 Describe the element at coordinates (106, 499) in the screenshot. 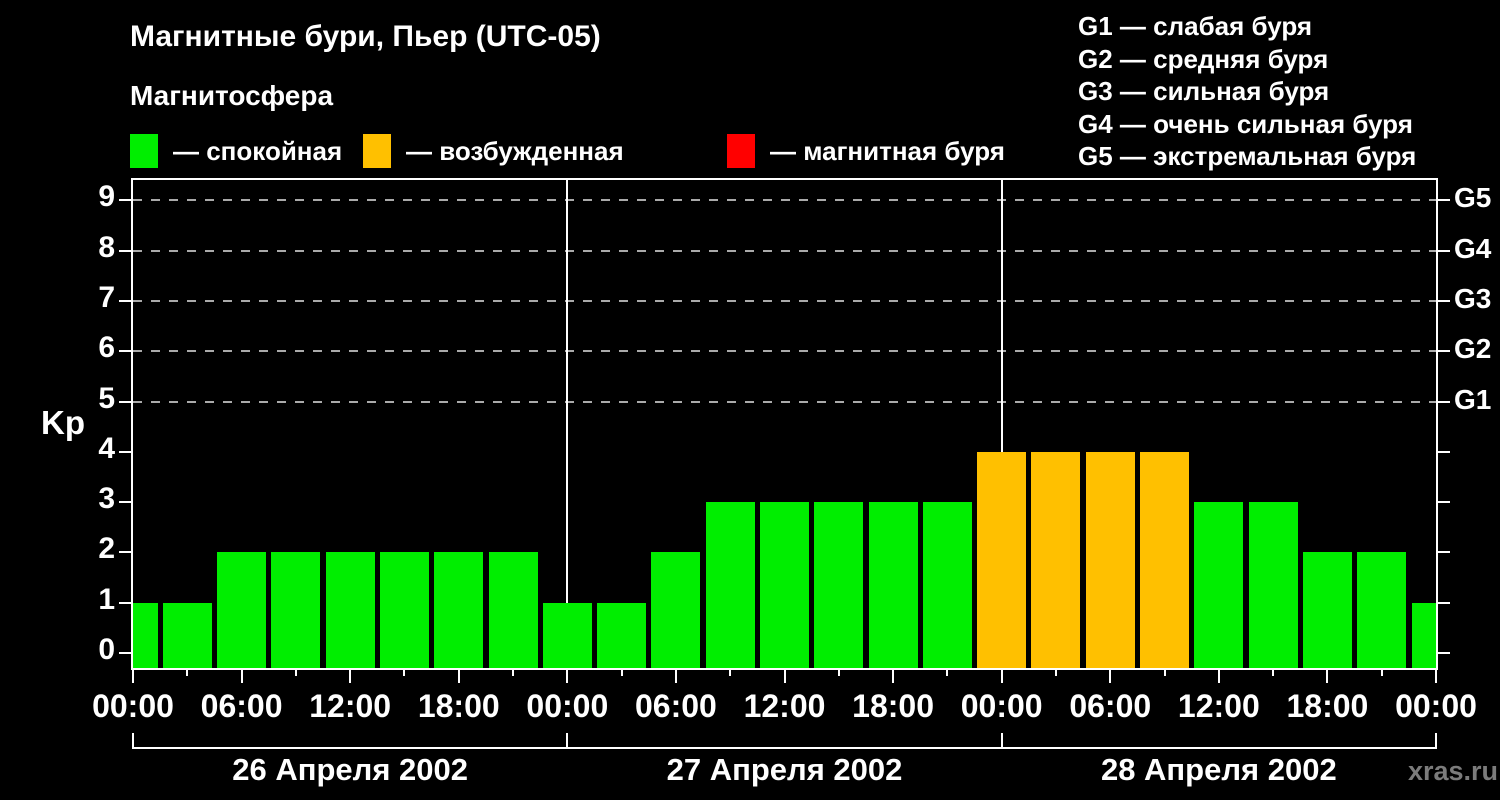

I see `y-axis-label-3: 3` at that location.